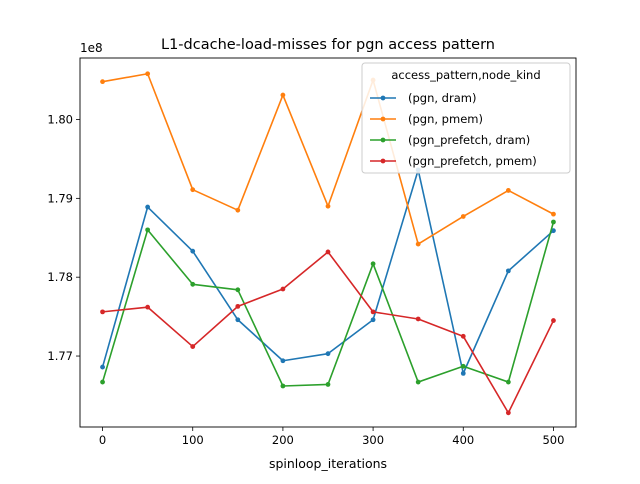 The width and height of the screenshot is (640, 484). Describe the element at coordinates (469, 140) in the screenshot. I see `legend-label-2: (pgn_prefetch, dram)` at that location.